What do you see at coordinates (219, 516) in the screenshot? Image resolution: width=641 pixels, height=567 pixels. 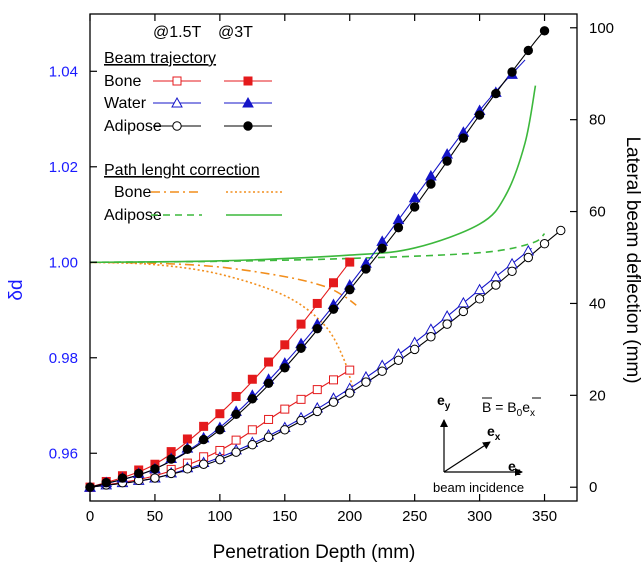 I see `x-tick-label: 100` at bounding box center [219, 516].